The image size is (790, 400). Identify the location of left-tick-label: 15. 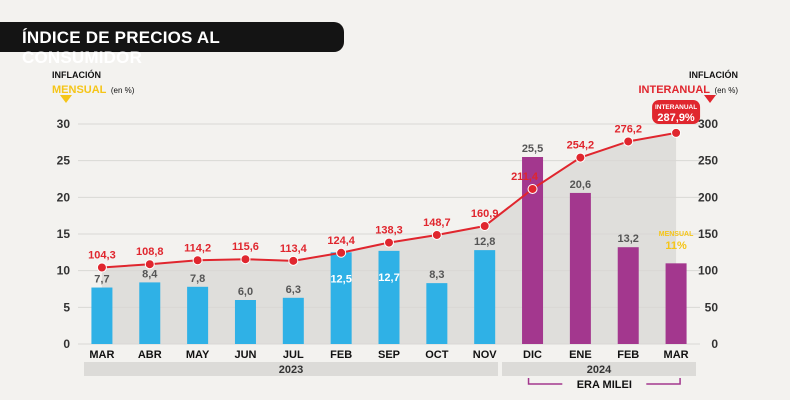
(64, 234).